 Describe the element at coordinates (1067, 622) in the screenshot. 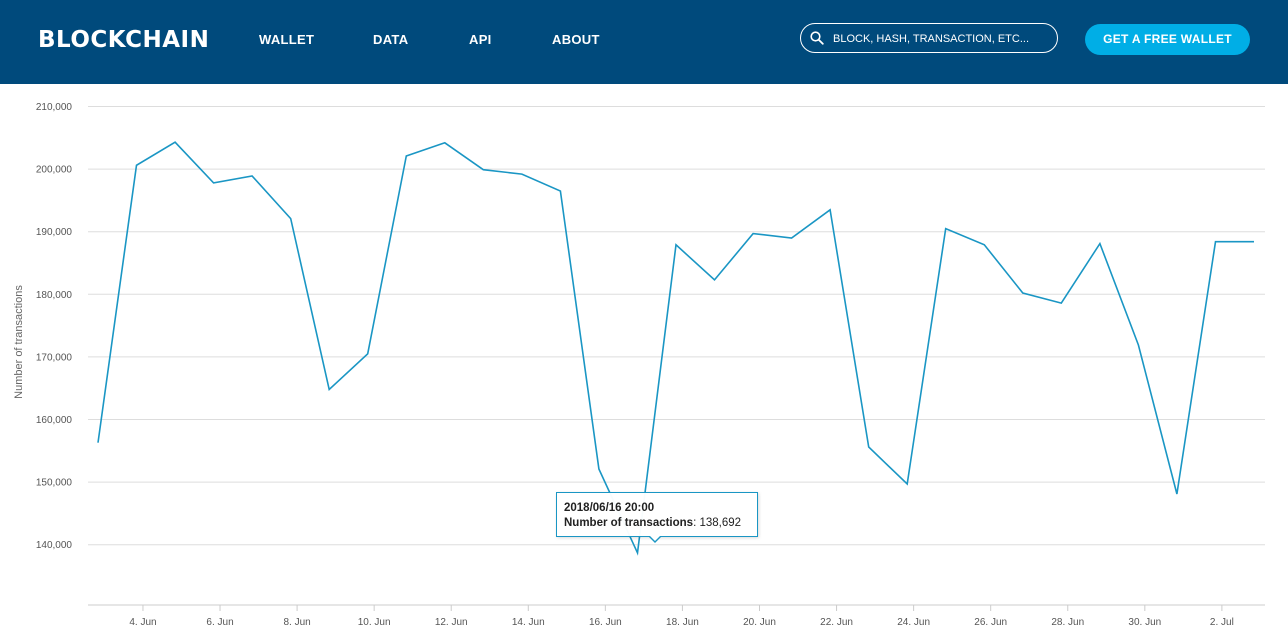

I see `x-tick-label: 28. Jun` at that location.